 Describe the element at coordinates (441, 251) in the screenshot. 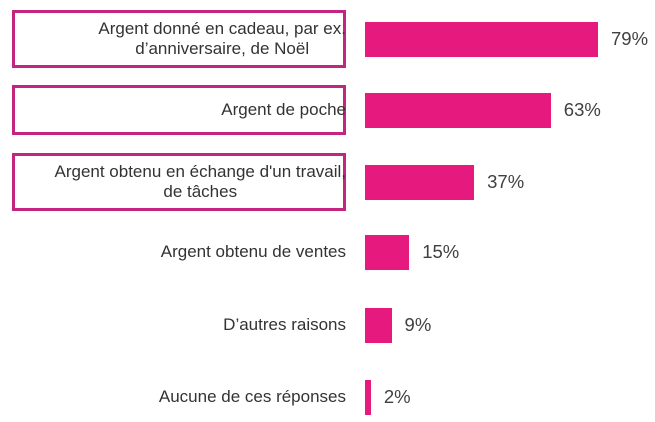

I see `value-label: 15%` at that location.